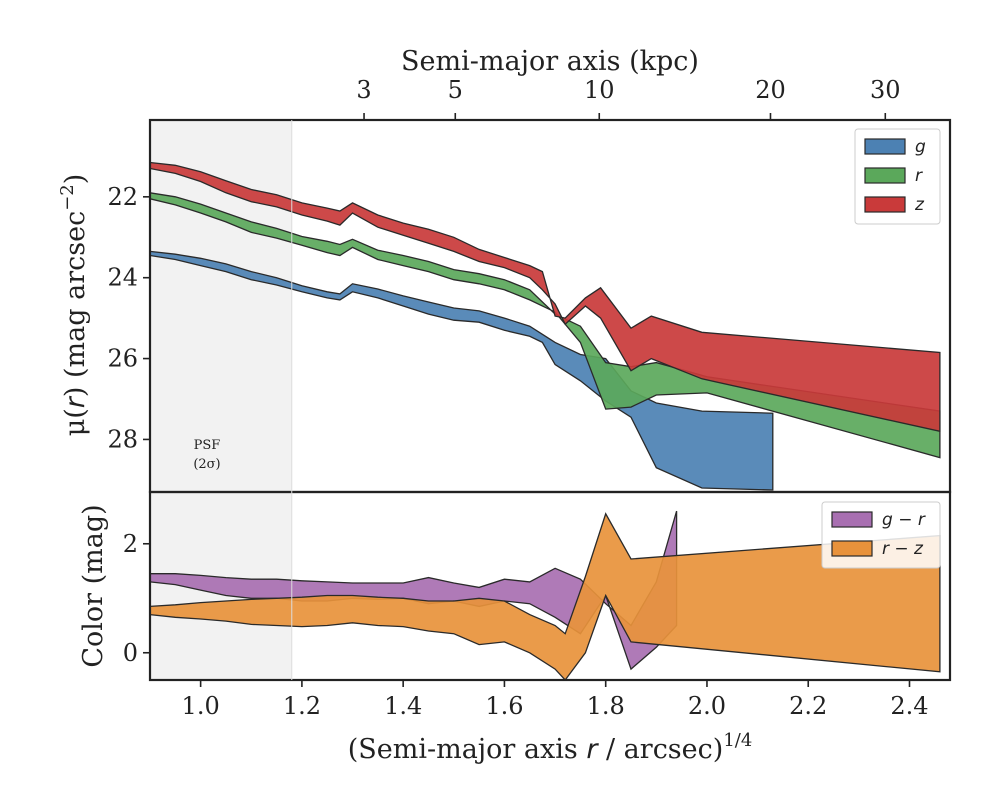 Image resolution: width=1000 pixels, height=800 pixels. I want to click on x-tick-label: 1.4, so click(403, 706).